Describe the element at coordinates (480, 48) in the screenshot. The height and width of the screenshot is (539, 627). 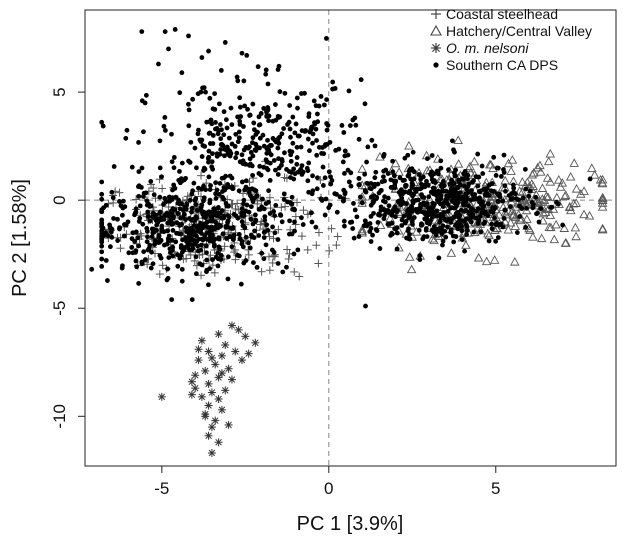
I see `legend-item-o-m-nelsoni: O. m. nelsoni` at that location.